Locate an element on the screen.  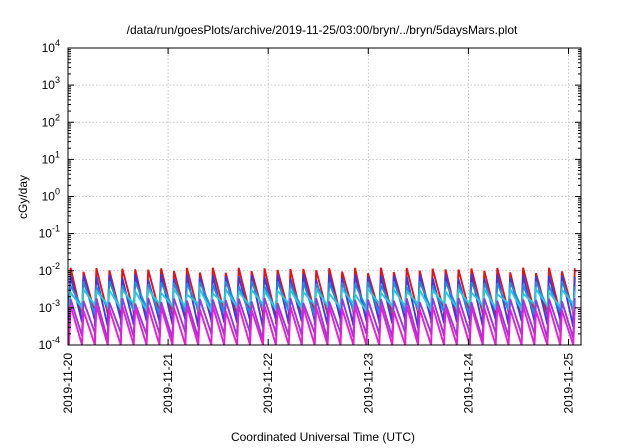
y-tick-exponent: -2 is located at coordinates (56, 266).